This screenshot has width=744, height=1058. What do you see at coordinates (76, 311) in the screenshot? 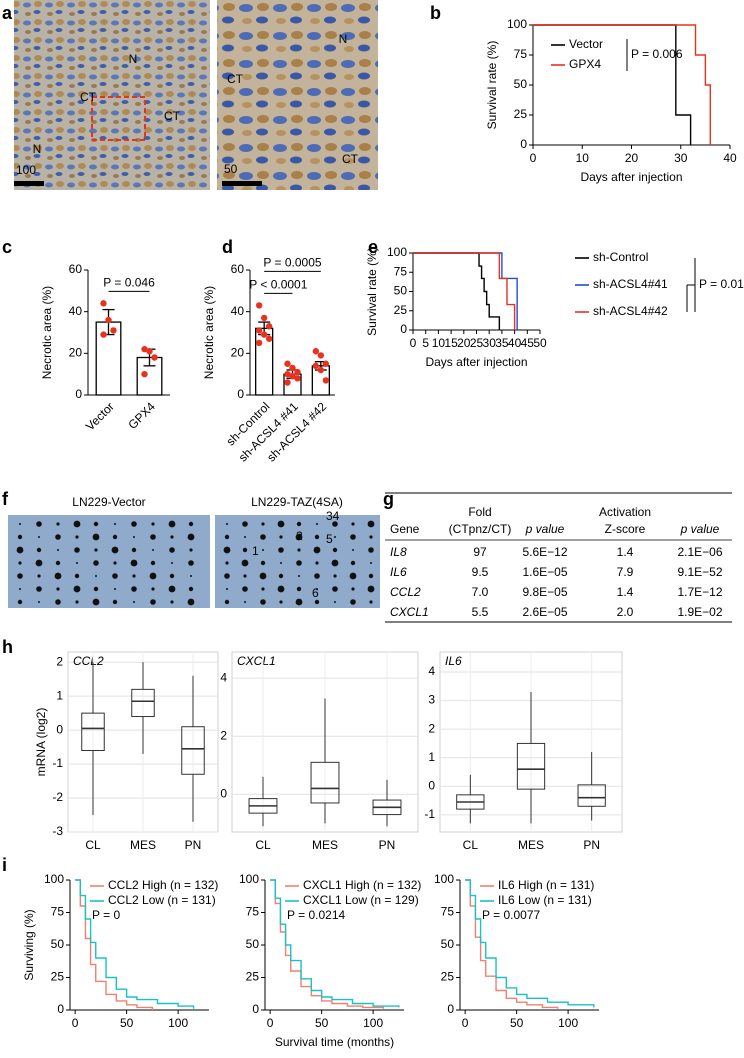
I see `y-tick-label: 40` at bounding box center [76, 311].